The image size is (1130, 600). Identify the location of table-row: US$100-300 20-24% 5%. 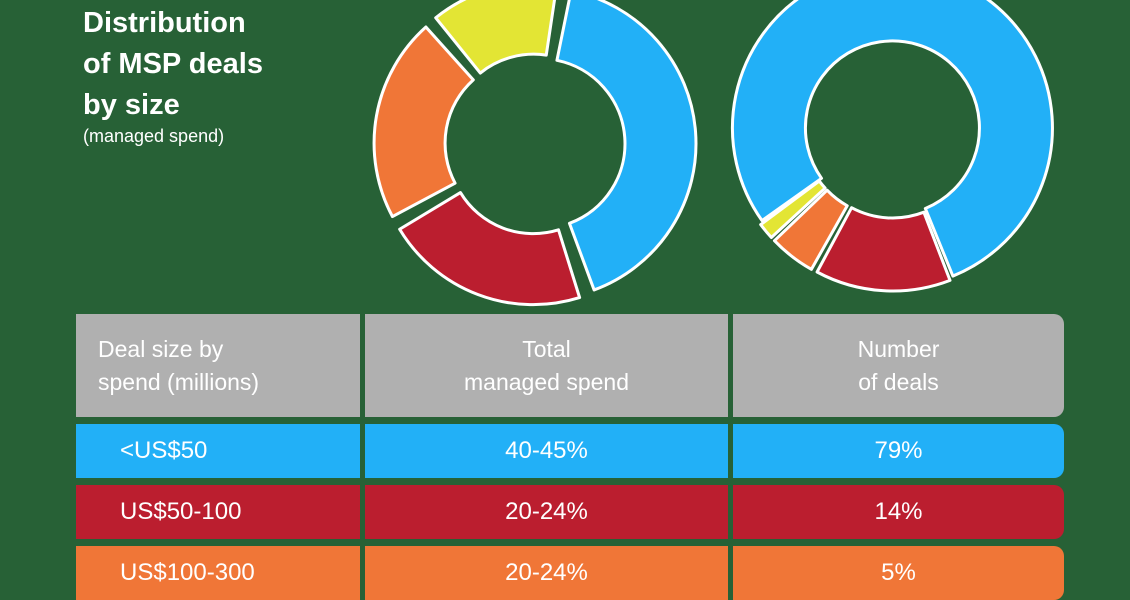
(570, 573).